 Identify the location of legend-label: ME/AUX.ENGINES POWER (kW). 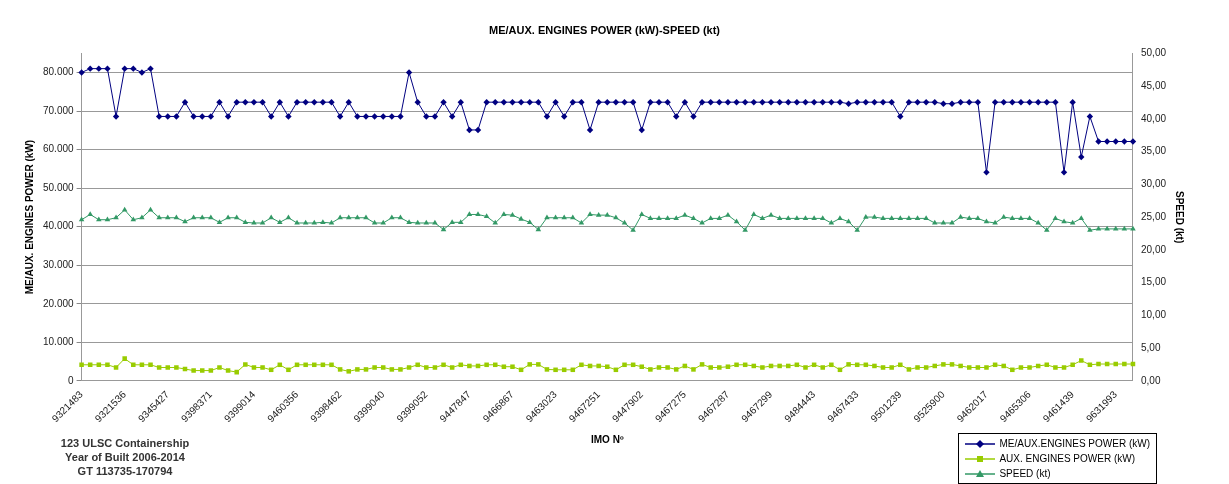
(1074, 443).